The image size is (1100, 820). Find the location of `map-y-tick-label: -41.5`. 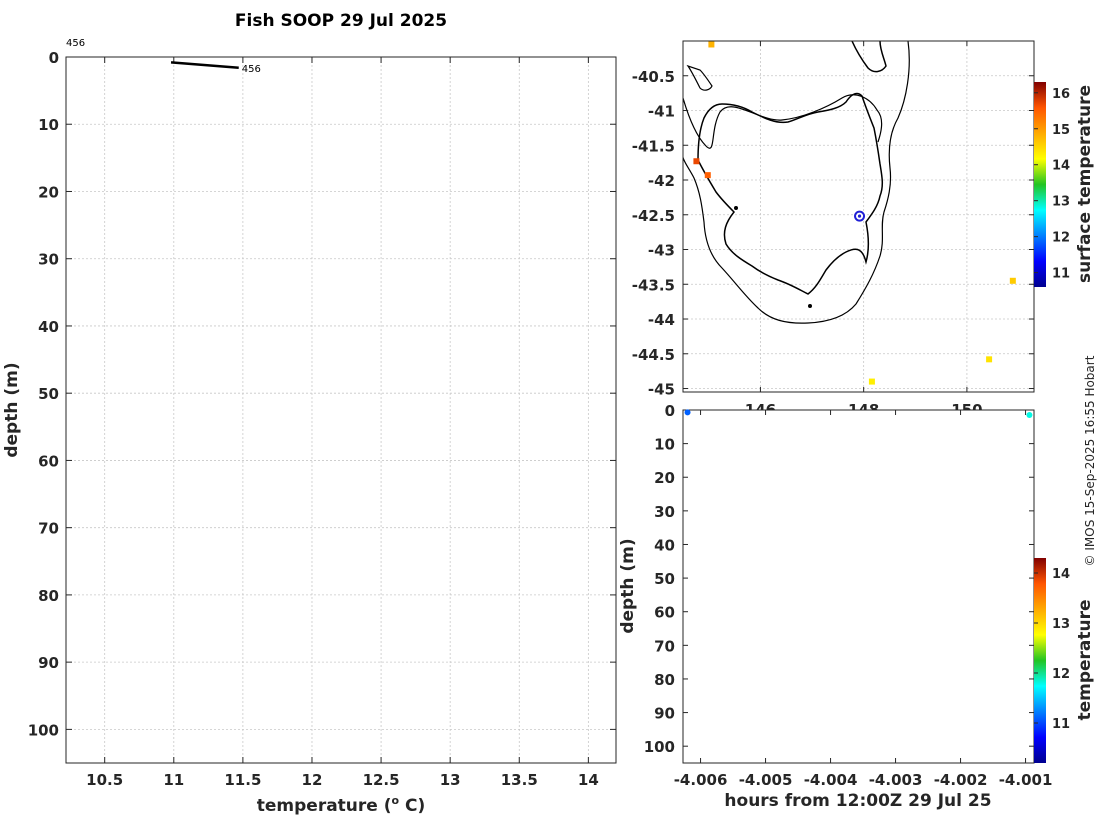

map-y-tick-label: -41.5 is located at coordinates (653, 146).